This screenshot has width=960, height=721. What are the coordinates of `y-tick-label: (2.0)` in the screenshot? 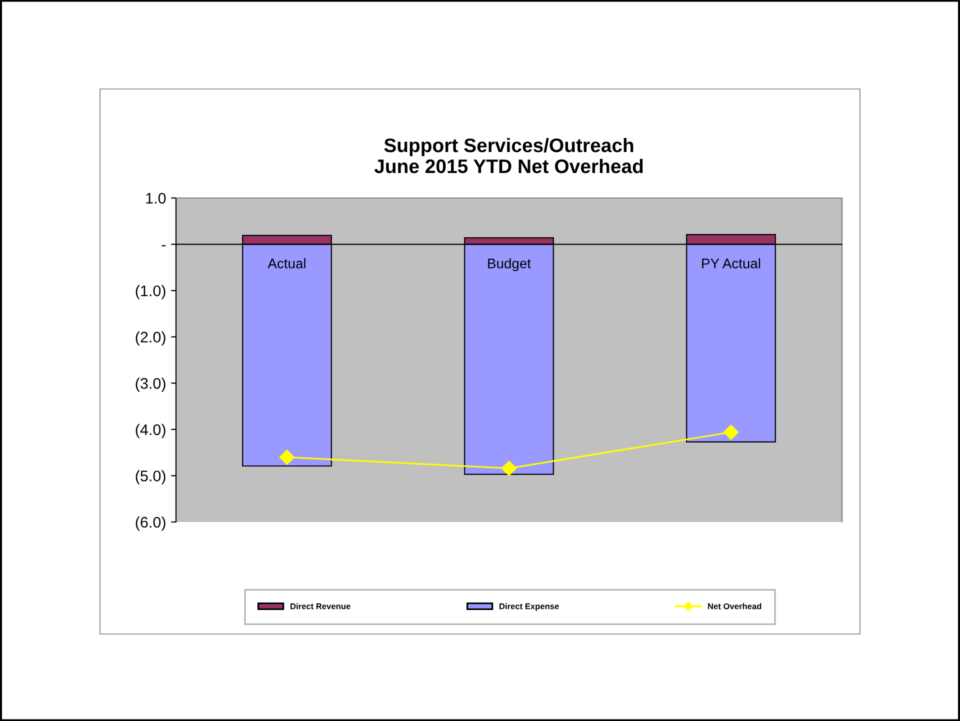 It's located at (151, 338).